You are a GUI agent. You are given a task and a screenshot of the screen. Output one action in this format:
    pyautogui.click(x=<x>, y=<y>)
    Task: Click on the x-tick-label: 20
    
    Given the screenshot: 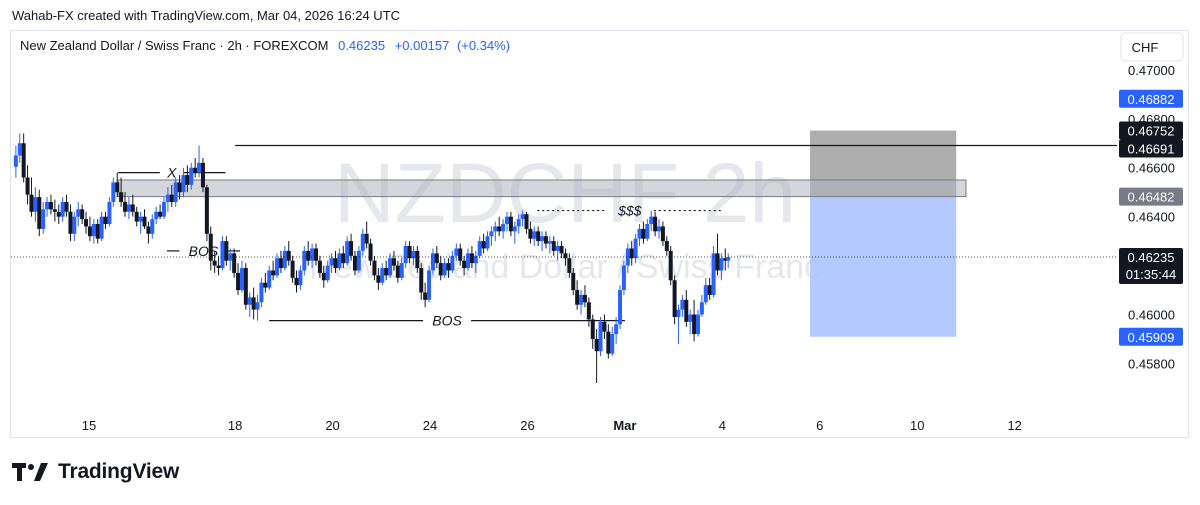 What is the action you would take?
    pyautogui.click(x=332, y=425)
    